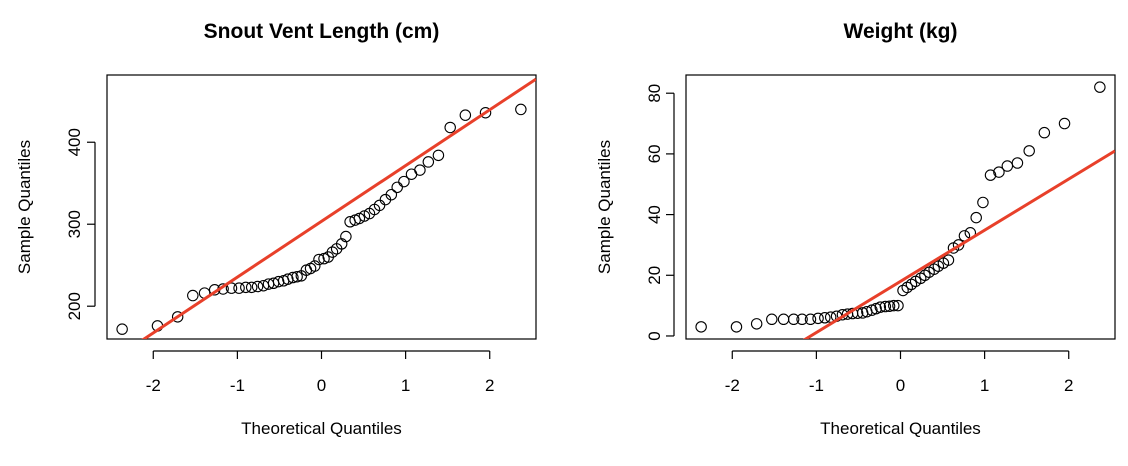 Image resolution: width=1128 pixels, height=466 pixels. I want to click on chart-2-y-axis-label: Sample Quantiles, so click(604, 207).